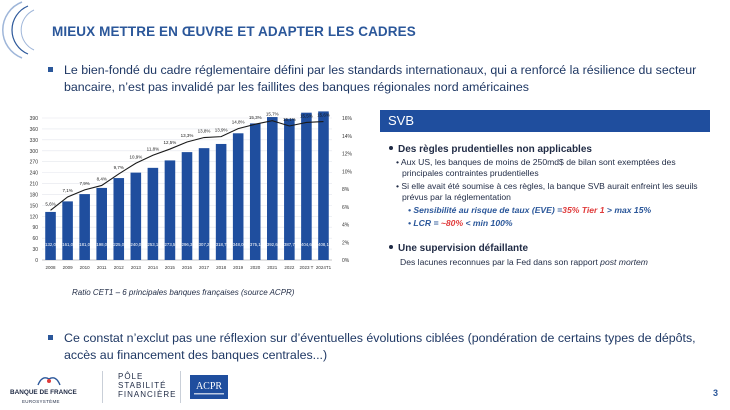  I want to click on y-tick-left: 150, so click(34, 206).